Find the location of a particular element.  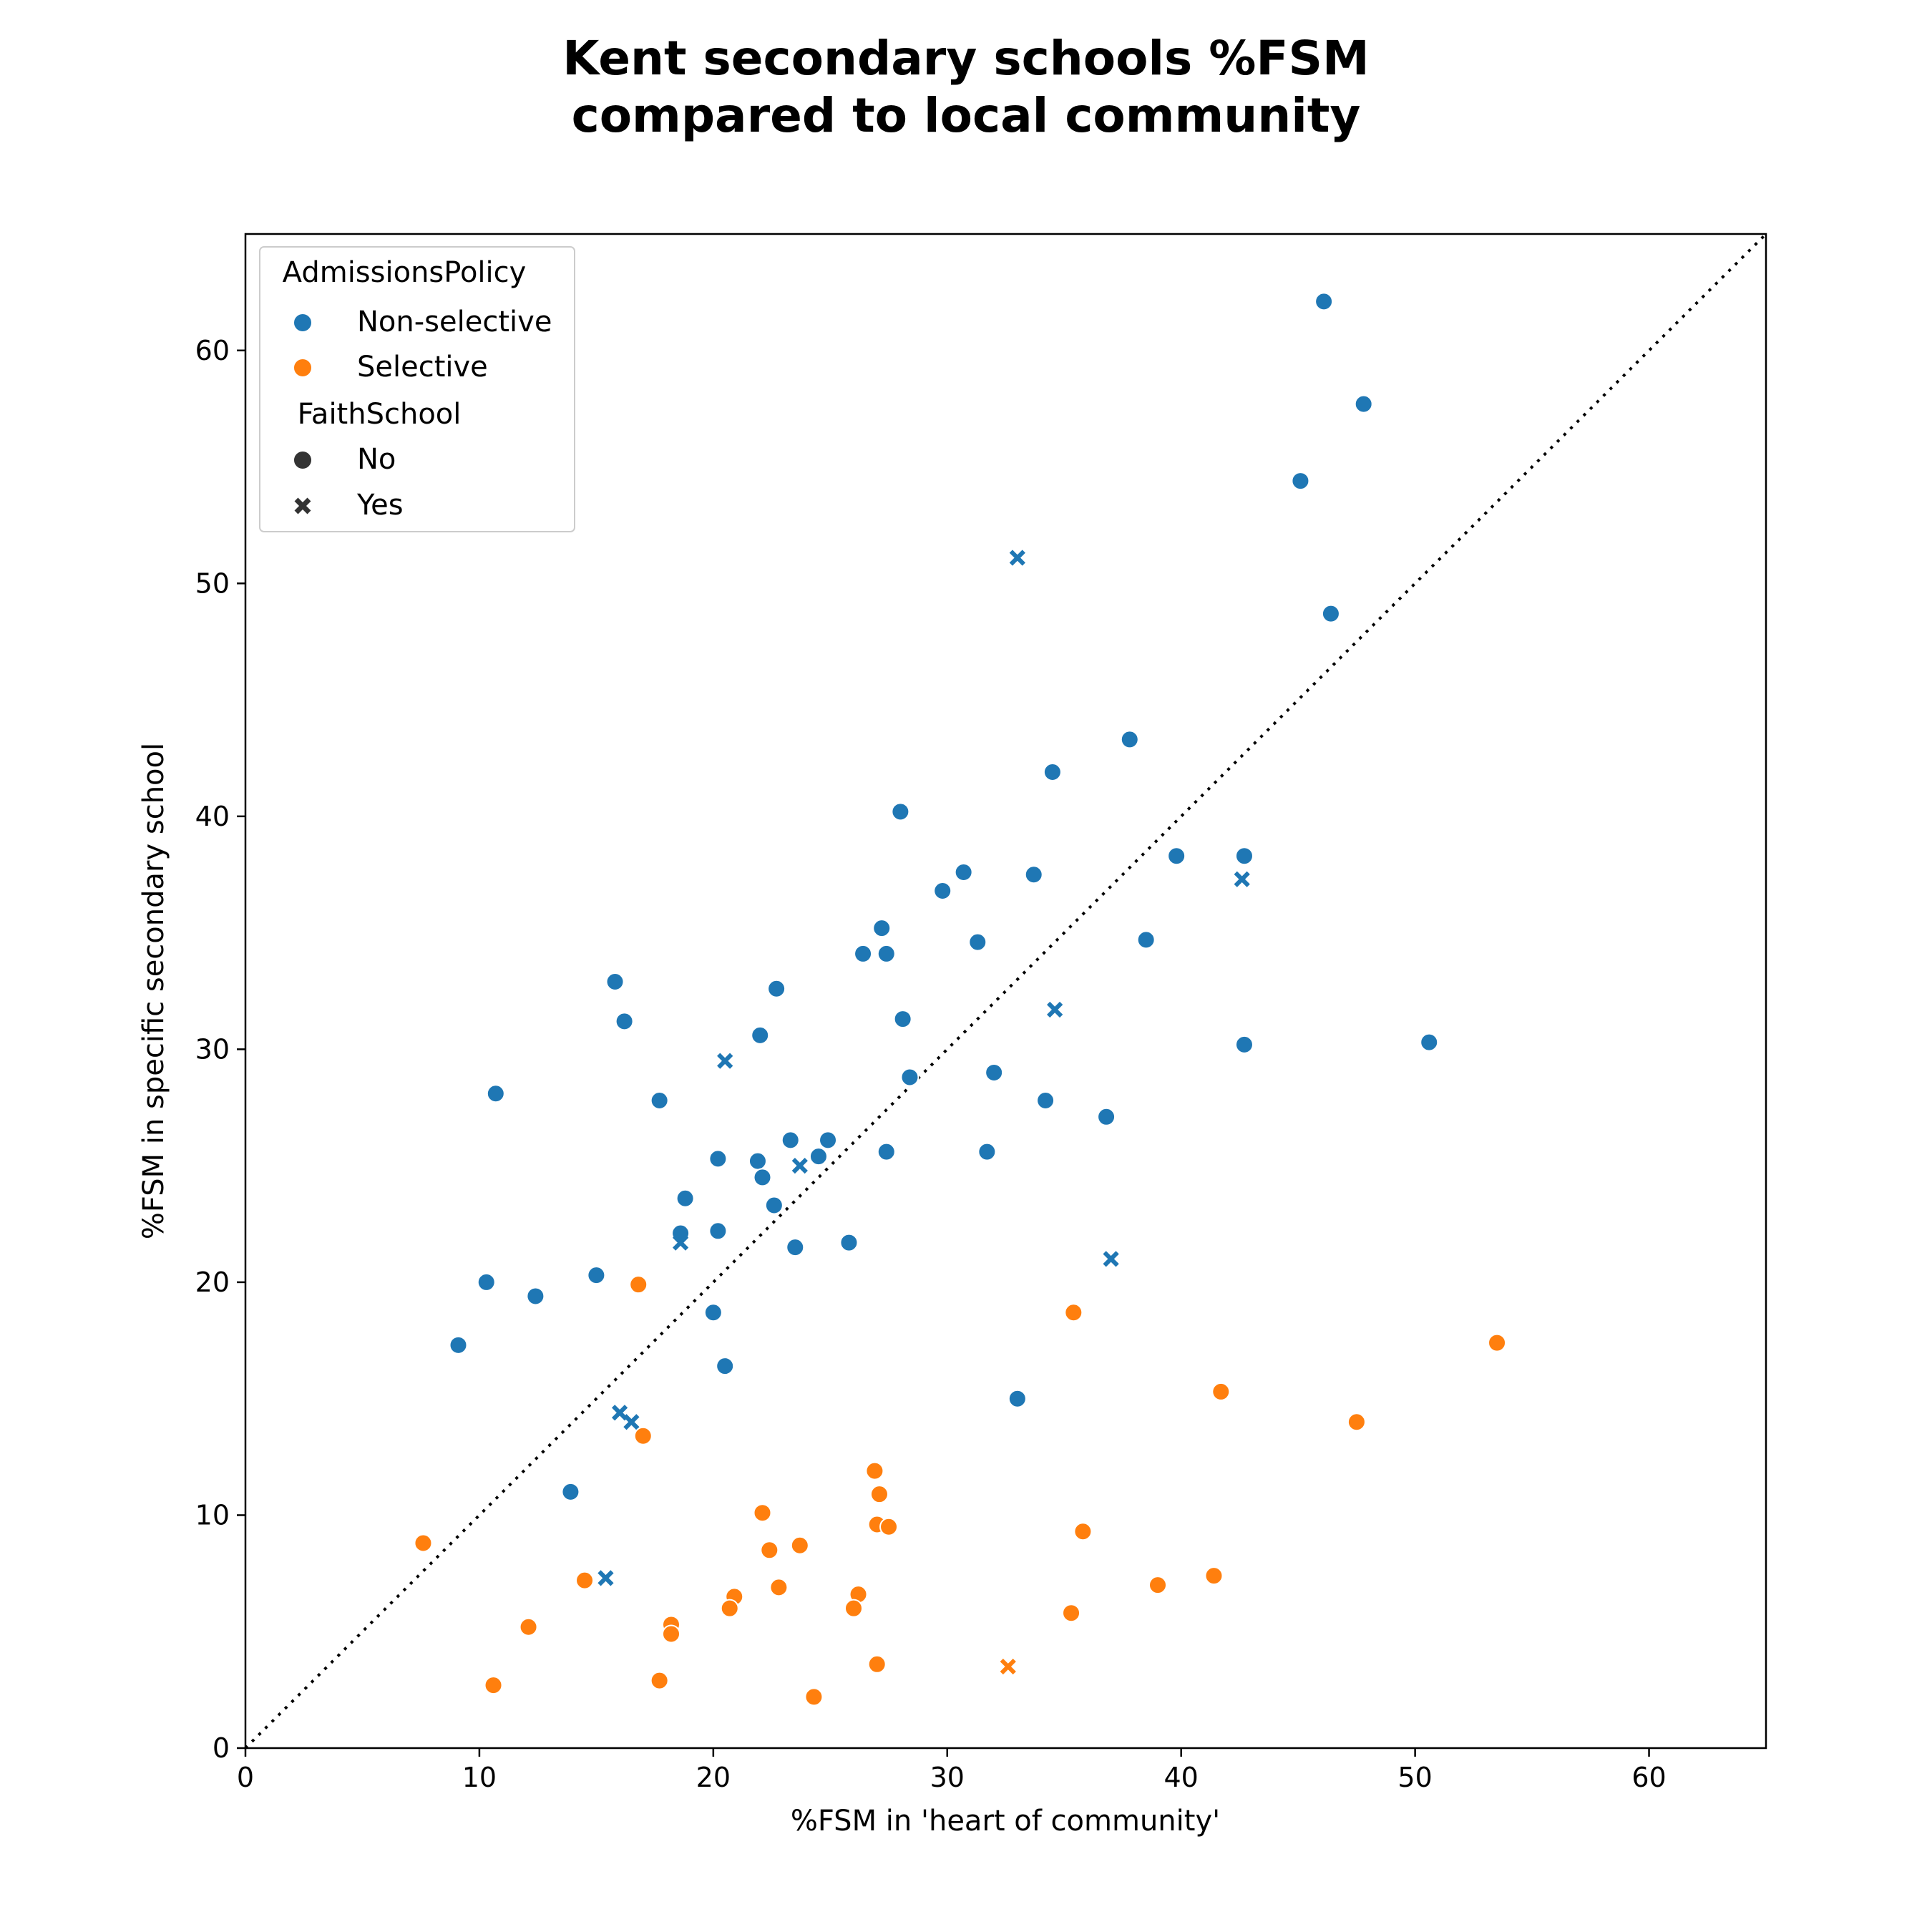

legend-marker-non-selective is located at coordinates (303, 323).